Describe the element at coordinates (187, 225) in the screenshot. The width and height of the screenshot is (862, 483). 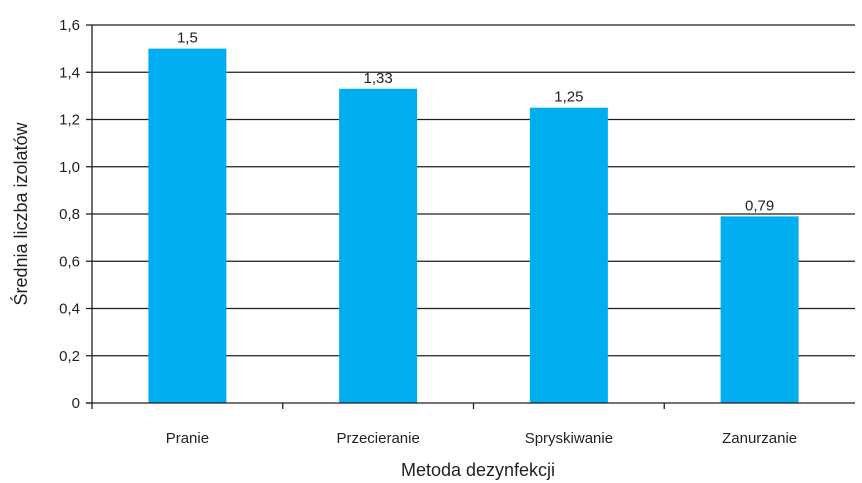
I see `bar-pranie` at that location.